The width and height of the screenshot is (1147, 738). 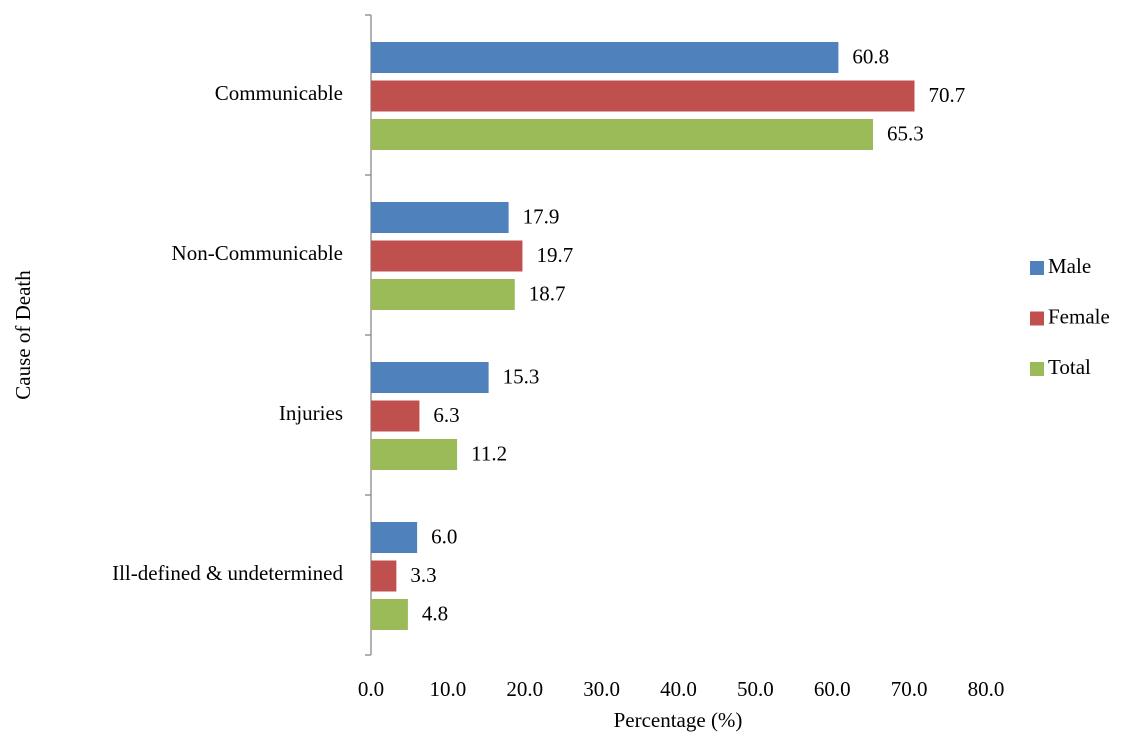 I want to click on data-label: 6.3, so click(x=446, y=415).